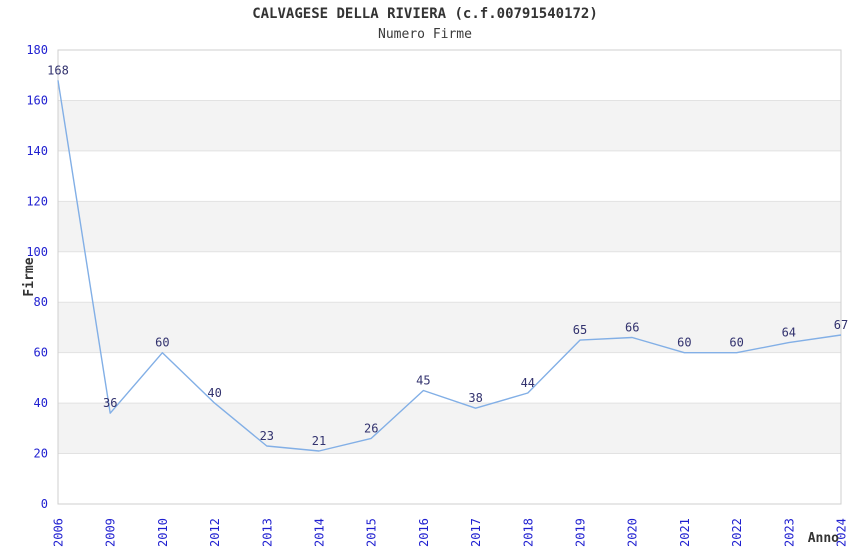 The width and height of the screenshot is (850, 550). I want to click on x-tick-label: 2024, so click(842, 532).